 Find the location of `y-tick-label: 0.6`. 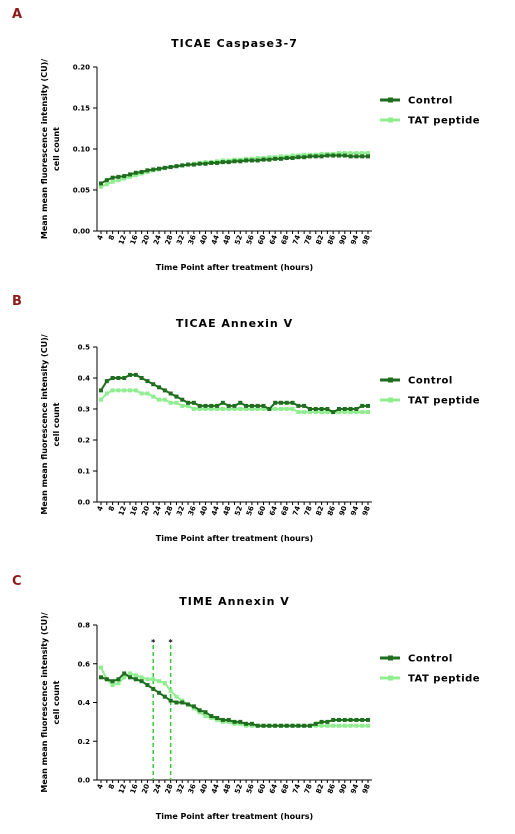

y-tick-label: 0.6 is located at coordinates (84, 664).